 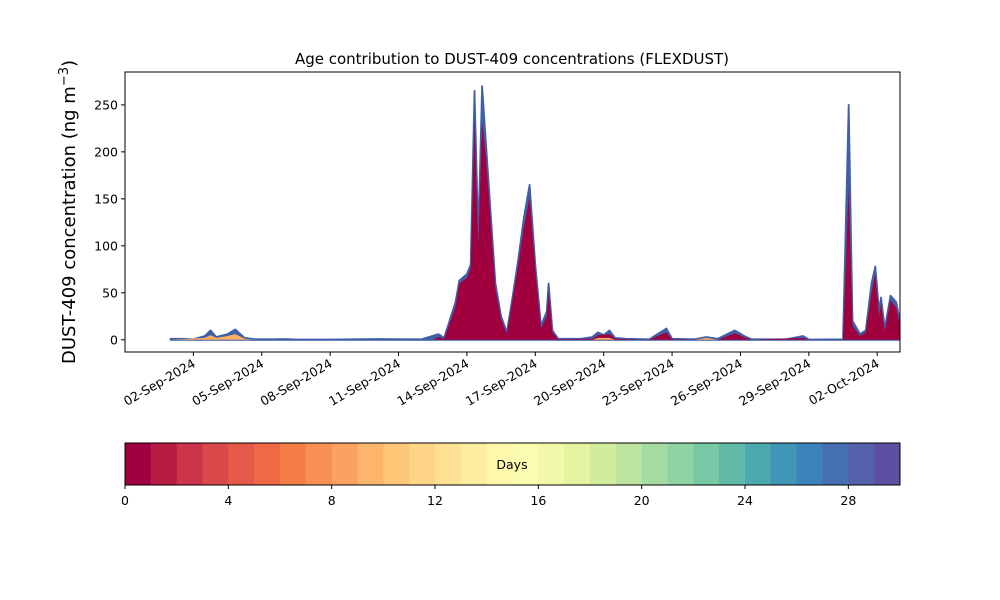 What do you see at coordinates (432, 382) in the screenshot?
I see `x-tick-label: 14-Sep-2024` at bounding box center [432, 382].